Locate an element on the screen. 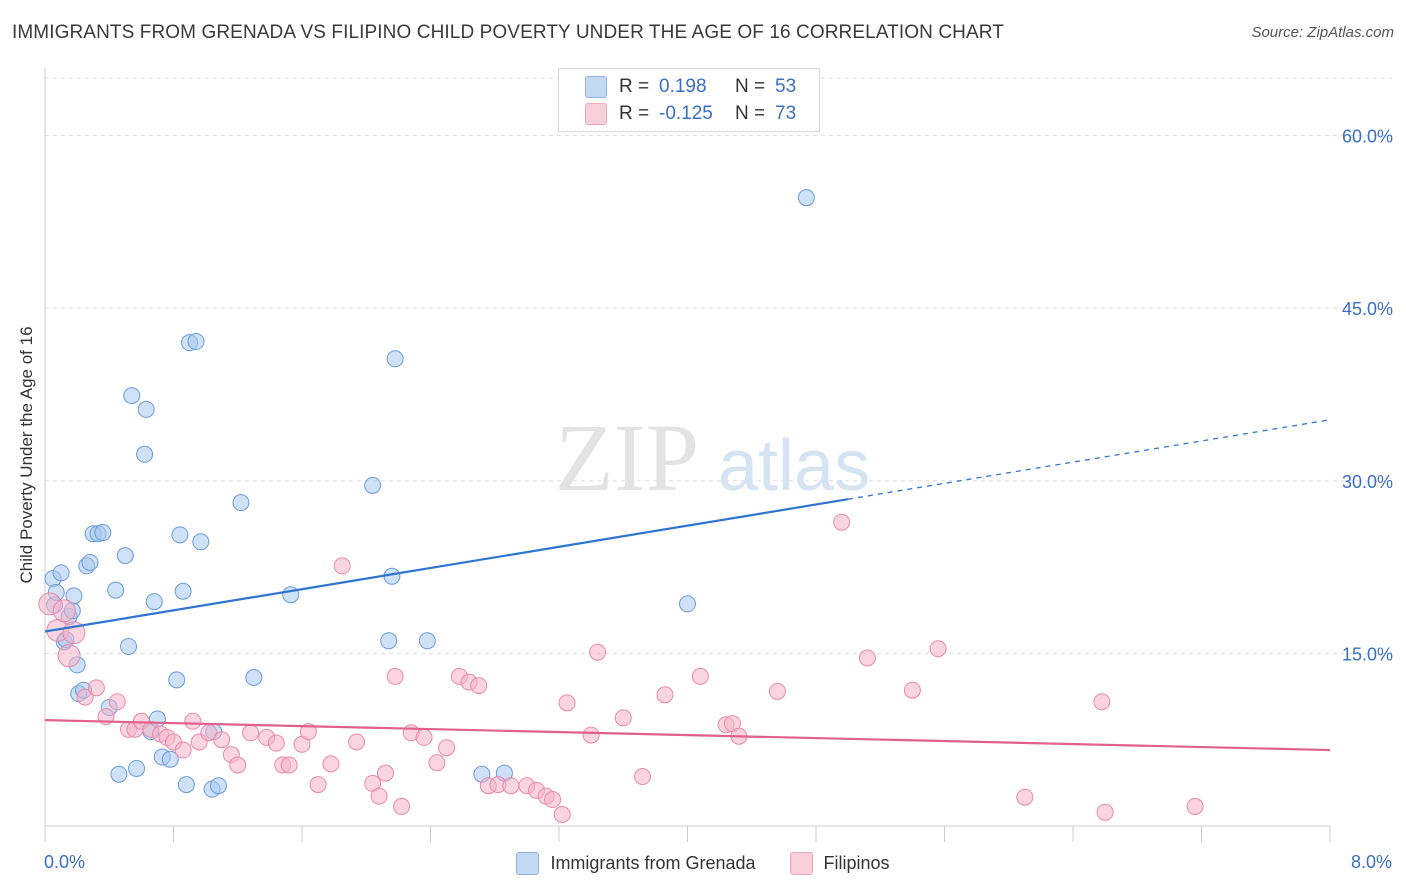 The width and height of the screenshot is (1406, 892). y-tick-label: 45.0% is located at coordinates (1367, 309).